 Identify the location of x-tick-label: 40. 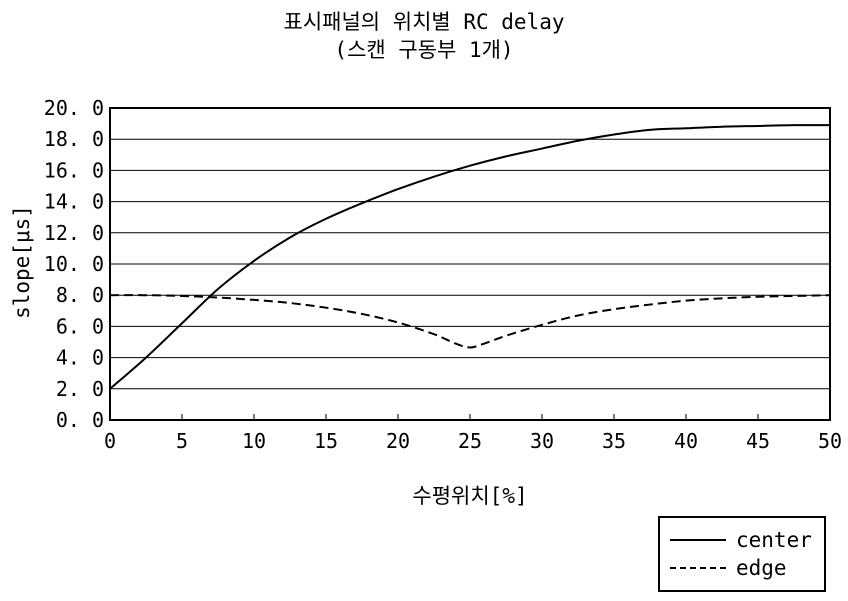
(686, 441).